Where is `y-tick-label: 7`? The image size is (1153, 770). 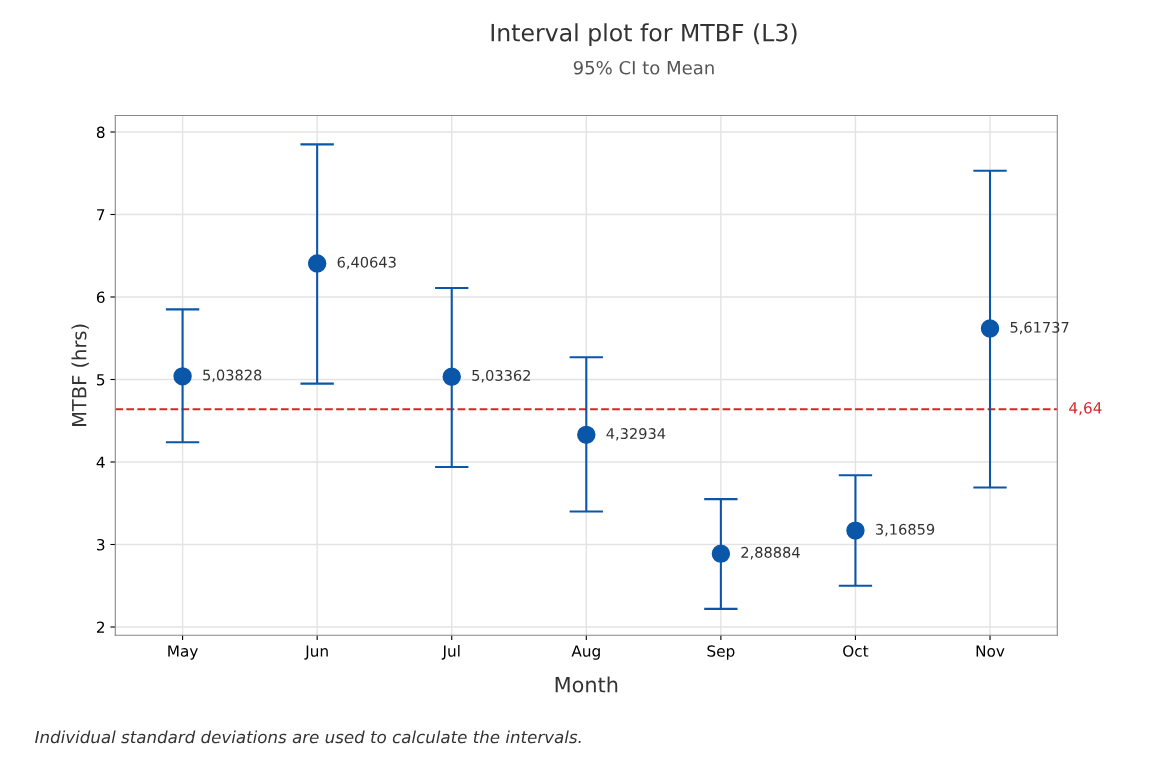 y-tick-label: 7 is located at coordinates (101, 215).